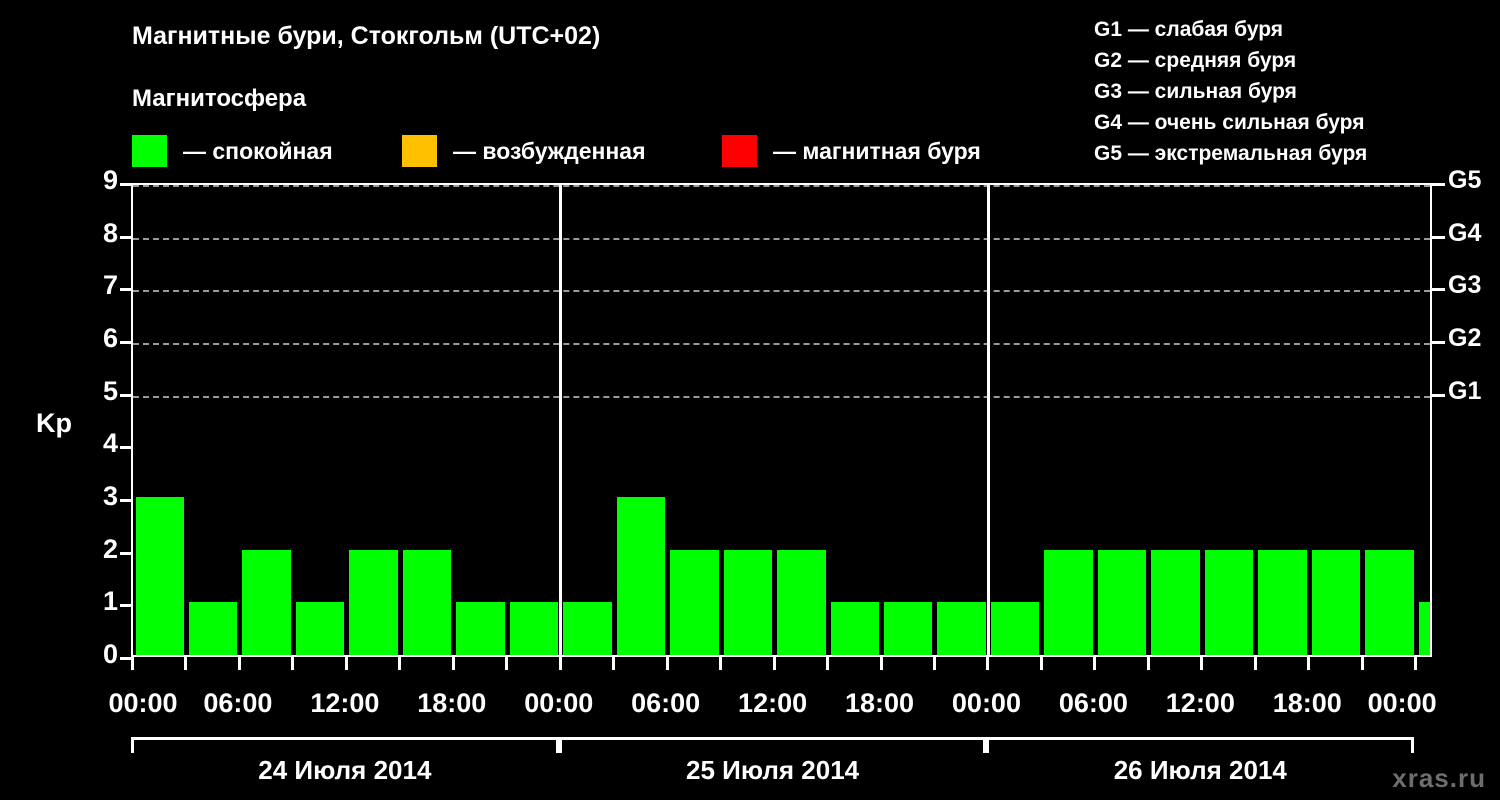 This screenshot has height=800, width=1500. Describe the element at coordinates (110, 285) in the screenshot. I see `y-tick-label: 7` at that location.